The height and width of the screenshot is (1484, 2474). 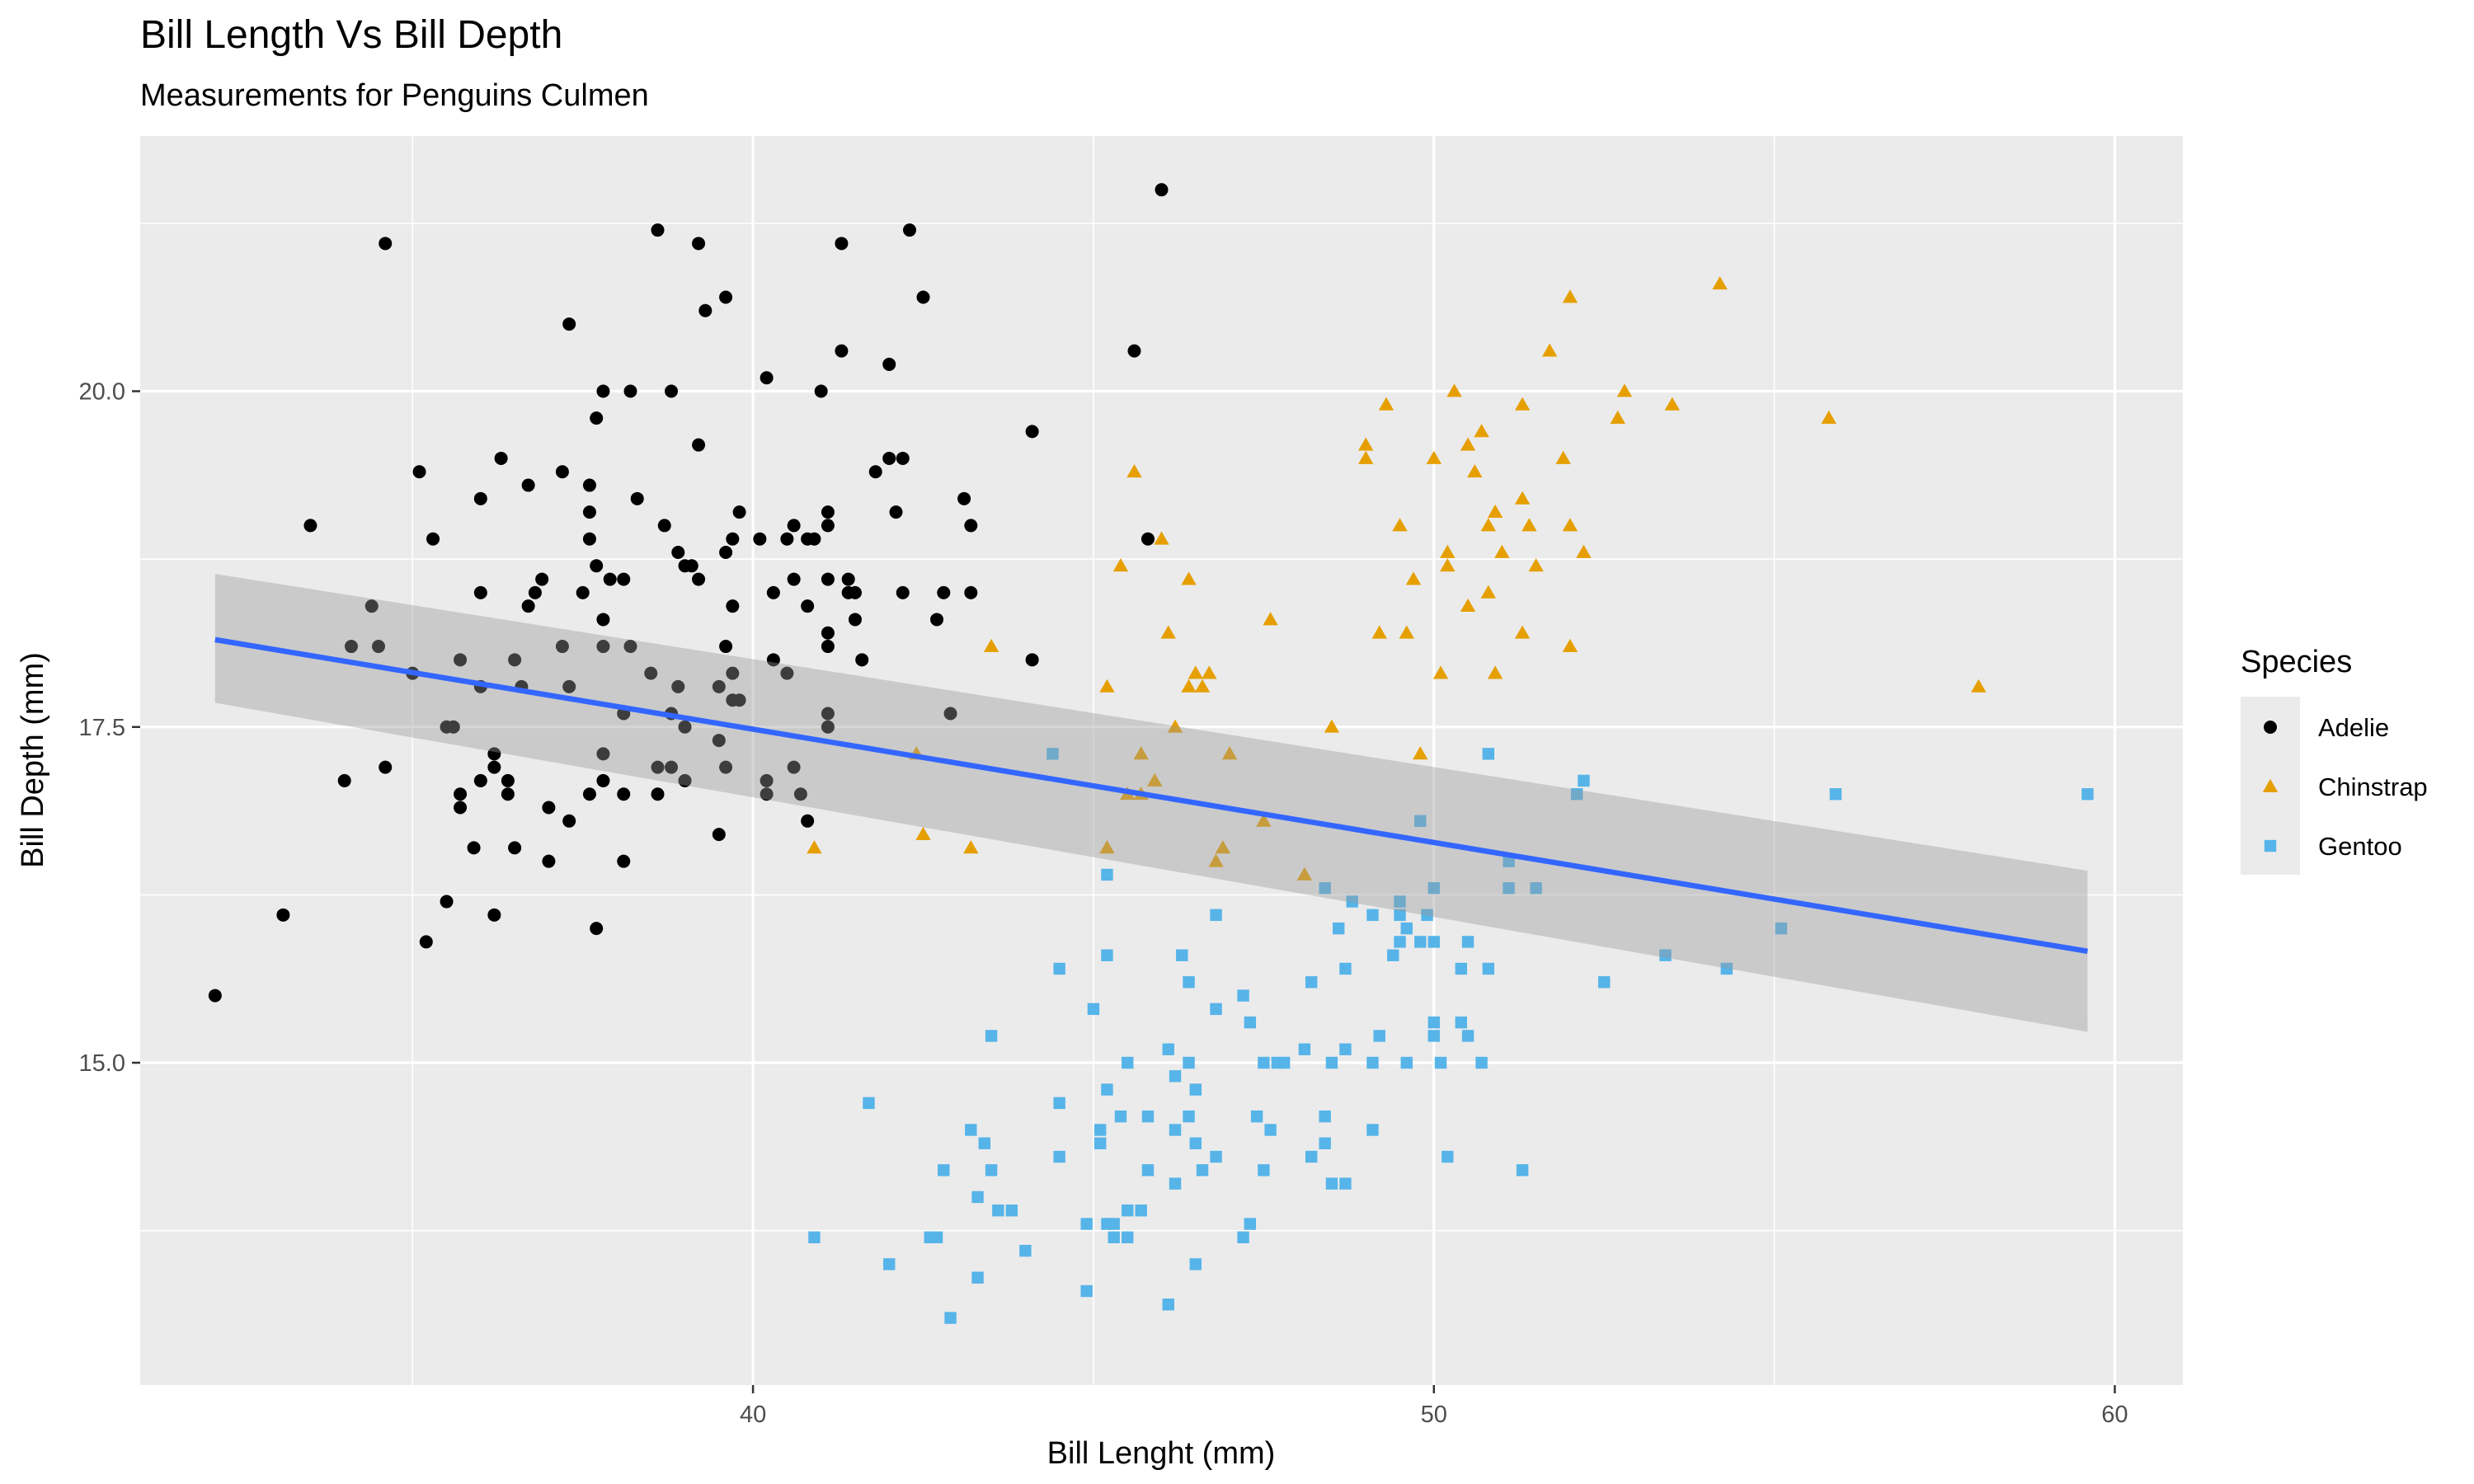 I want to click on legend-title: Species, so click(x=2296, y=662).